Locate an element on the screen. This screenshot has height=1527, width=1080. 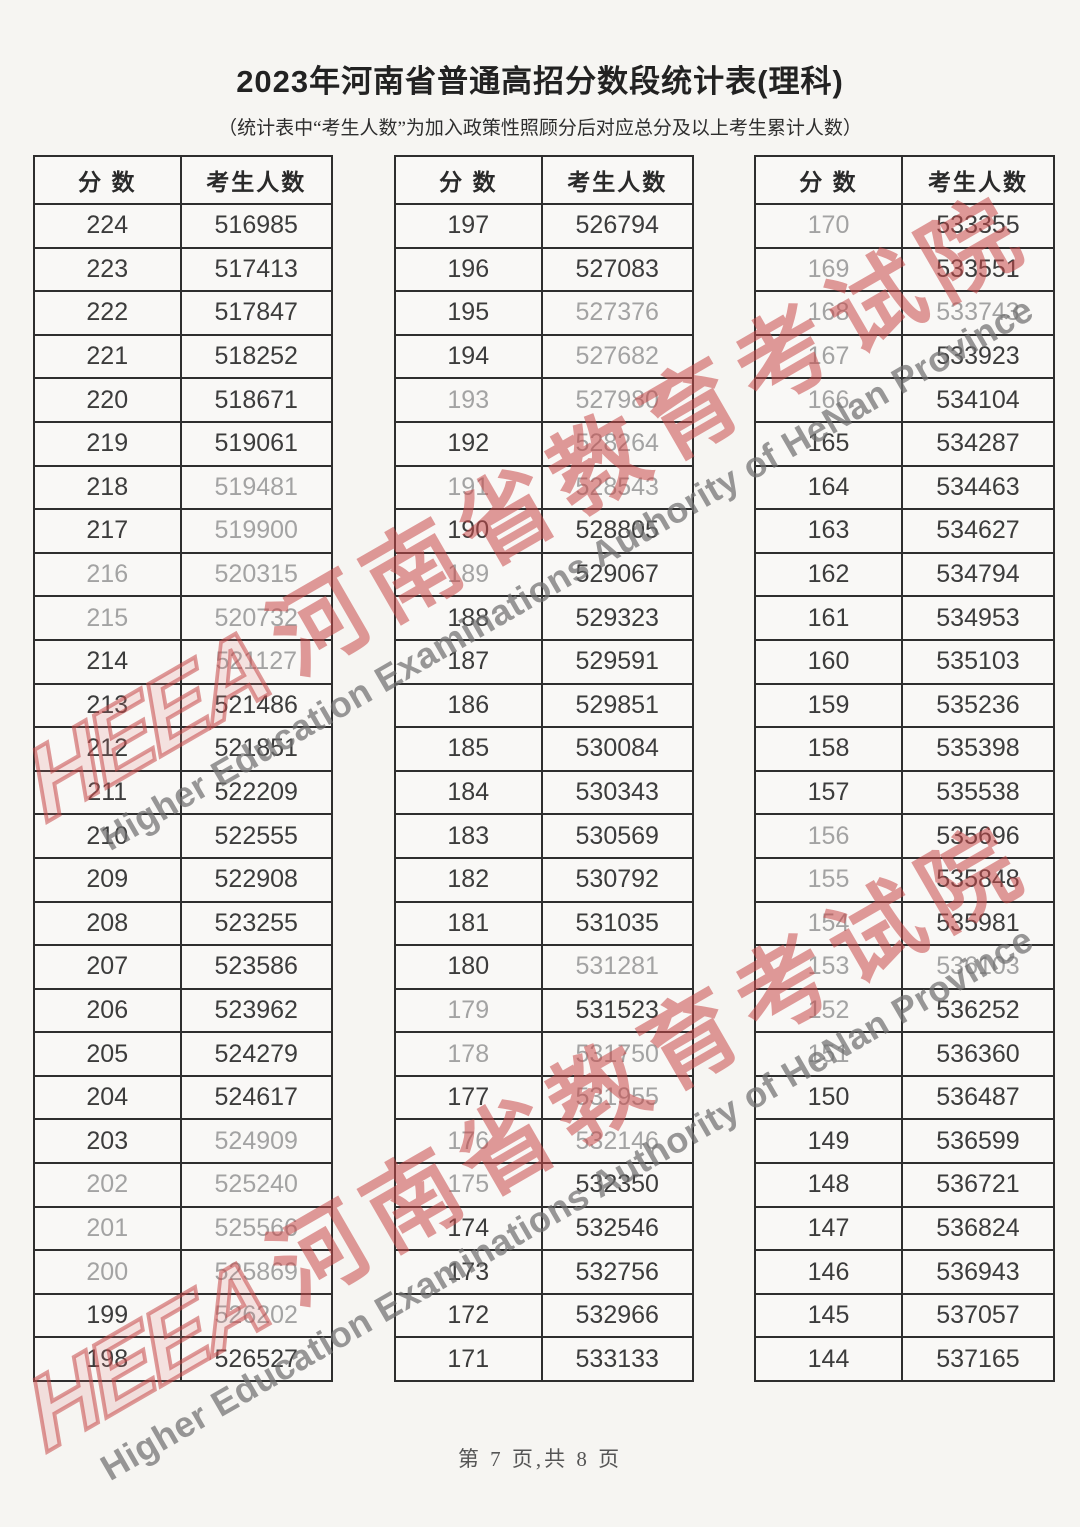
score-cell: 192 is located at coordinates (469, 443).